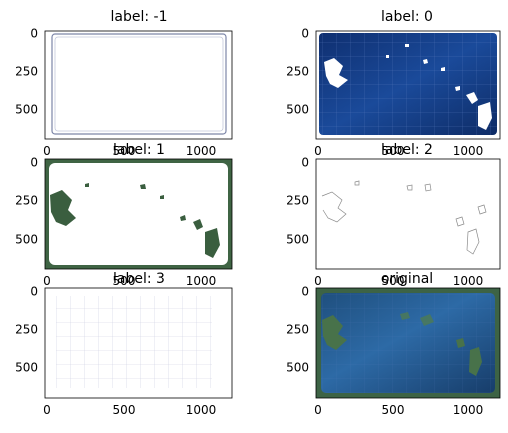  I want to click on original-graticule, so click(408, 343).